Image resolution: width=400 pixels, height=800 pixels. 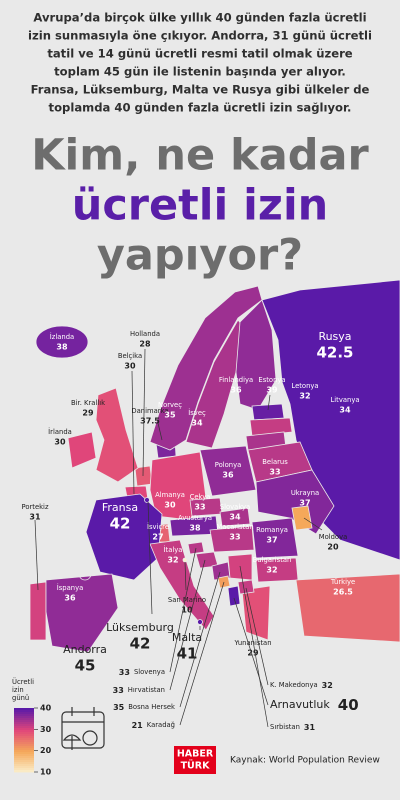 What do you see at coordinates (130, 361) in the screenshot?
I see `country-label: Belçika 30` at bounding box center [130, 361].